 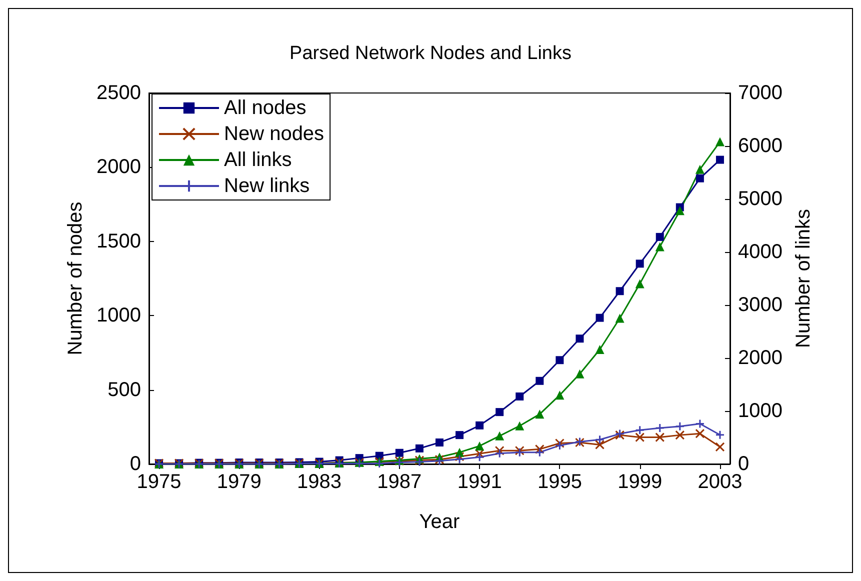 What do you see at coordinates (267, 186) in the screenshot?
I see `legend-label: New links` at bounding box center [267, 186].